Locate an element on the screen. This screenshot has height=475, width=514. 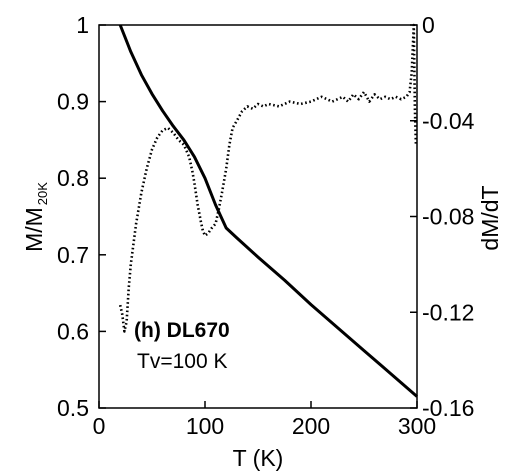
y-right-tick-label: 0 is located at coordinates (428, 25).